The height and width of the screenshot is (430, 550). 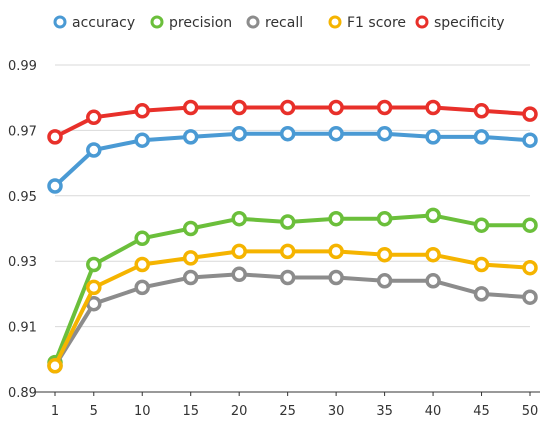 I want to click on legend-label-f1-score: F1 score, so click(x=376, y=23).